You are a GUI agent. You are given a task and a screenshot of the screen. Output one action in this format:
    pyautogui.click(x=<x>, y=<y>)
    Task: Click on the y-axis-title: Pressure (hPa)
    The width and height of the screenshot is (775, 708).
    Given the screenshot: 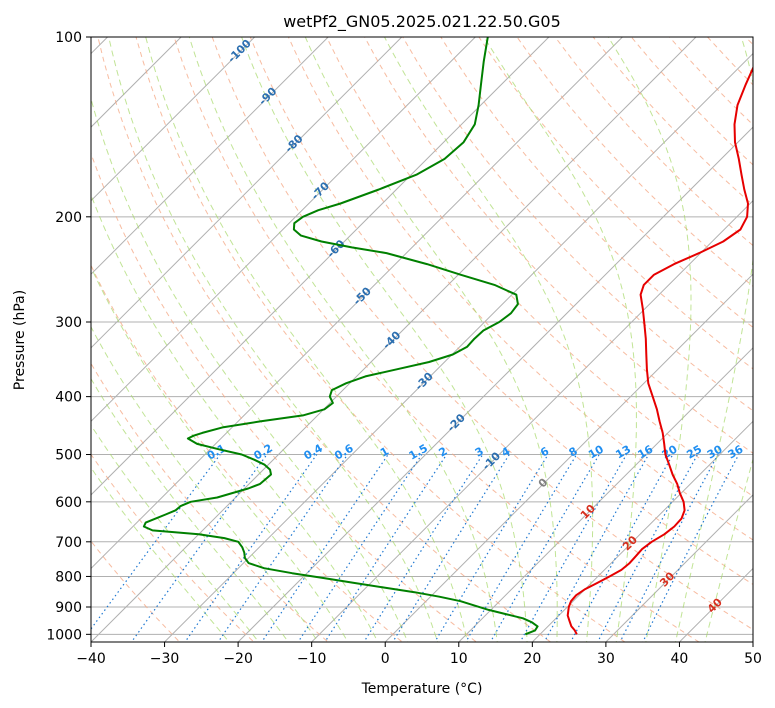 What is the action you would take?
    pyautogui.click(x=20, y=340)
    